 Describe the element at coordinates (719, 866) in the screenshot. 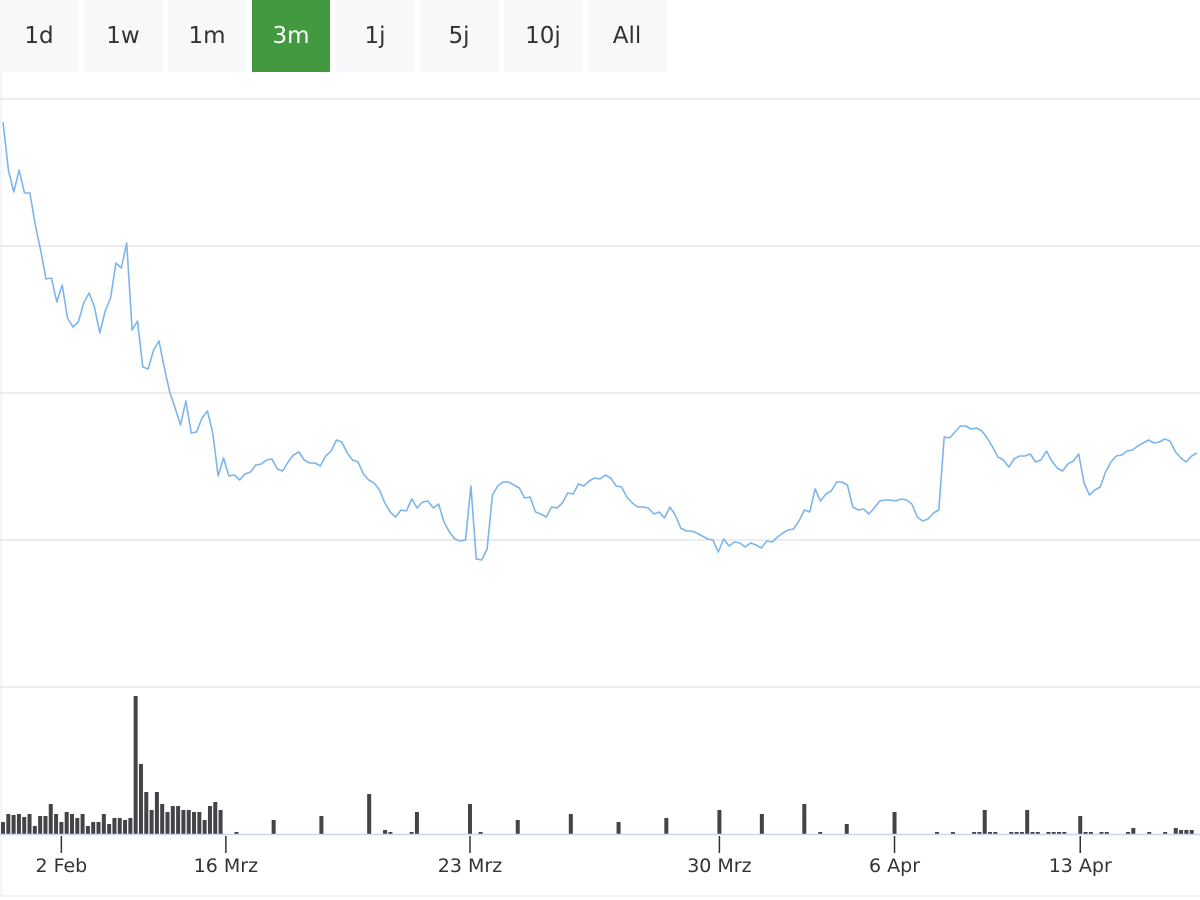

I see `x-axis-tick-label: 30 Mrz` at that location.